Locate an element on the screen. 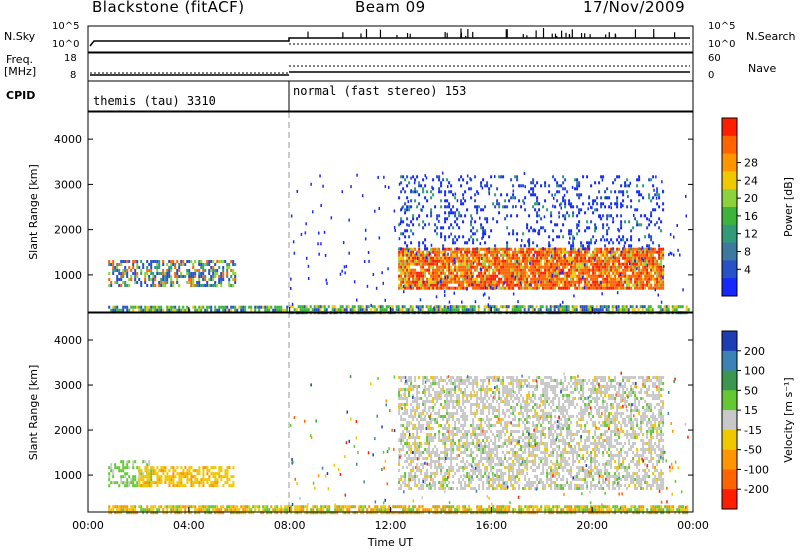  noise-panel-frame is located at coordinates (390, 39).